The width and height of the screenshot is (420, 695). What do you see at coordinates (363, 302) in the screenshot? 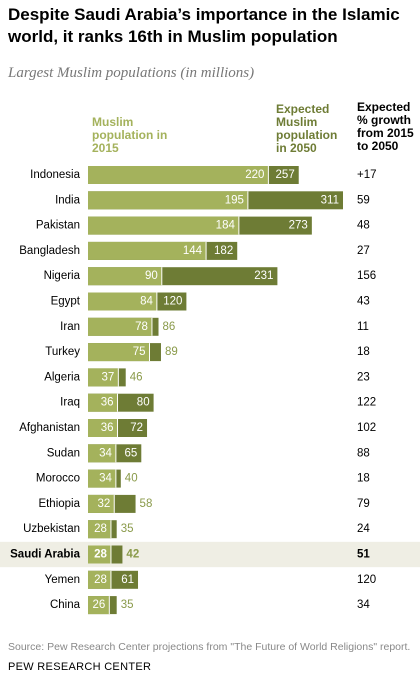
I see `growth-label: 43` at bounding box center [363, 302].